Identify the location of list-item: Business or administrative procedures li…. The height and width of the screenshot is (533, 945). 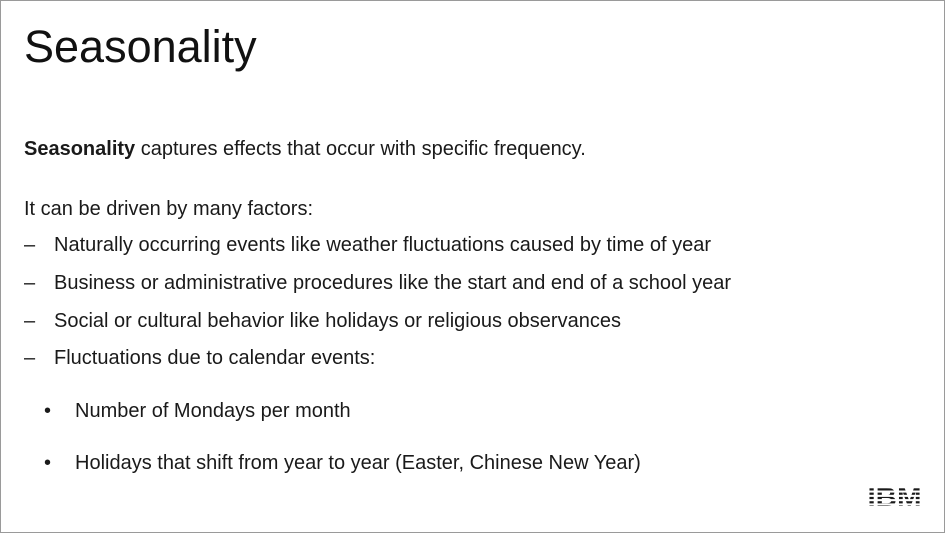
(393, 283).